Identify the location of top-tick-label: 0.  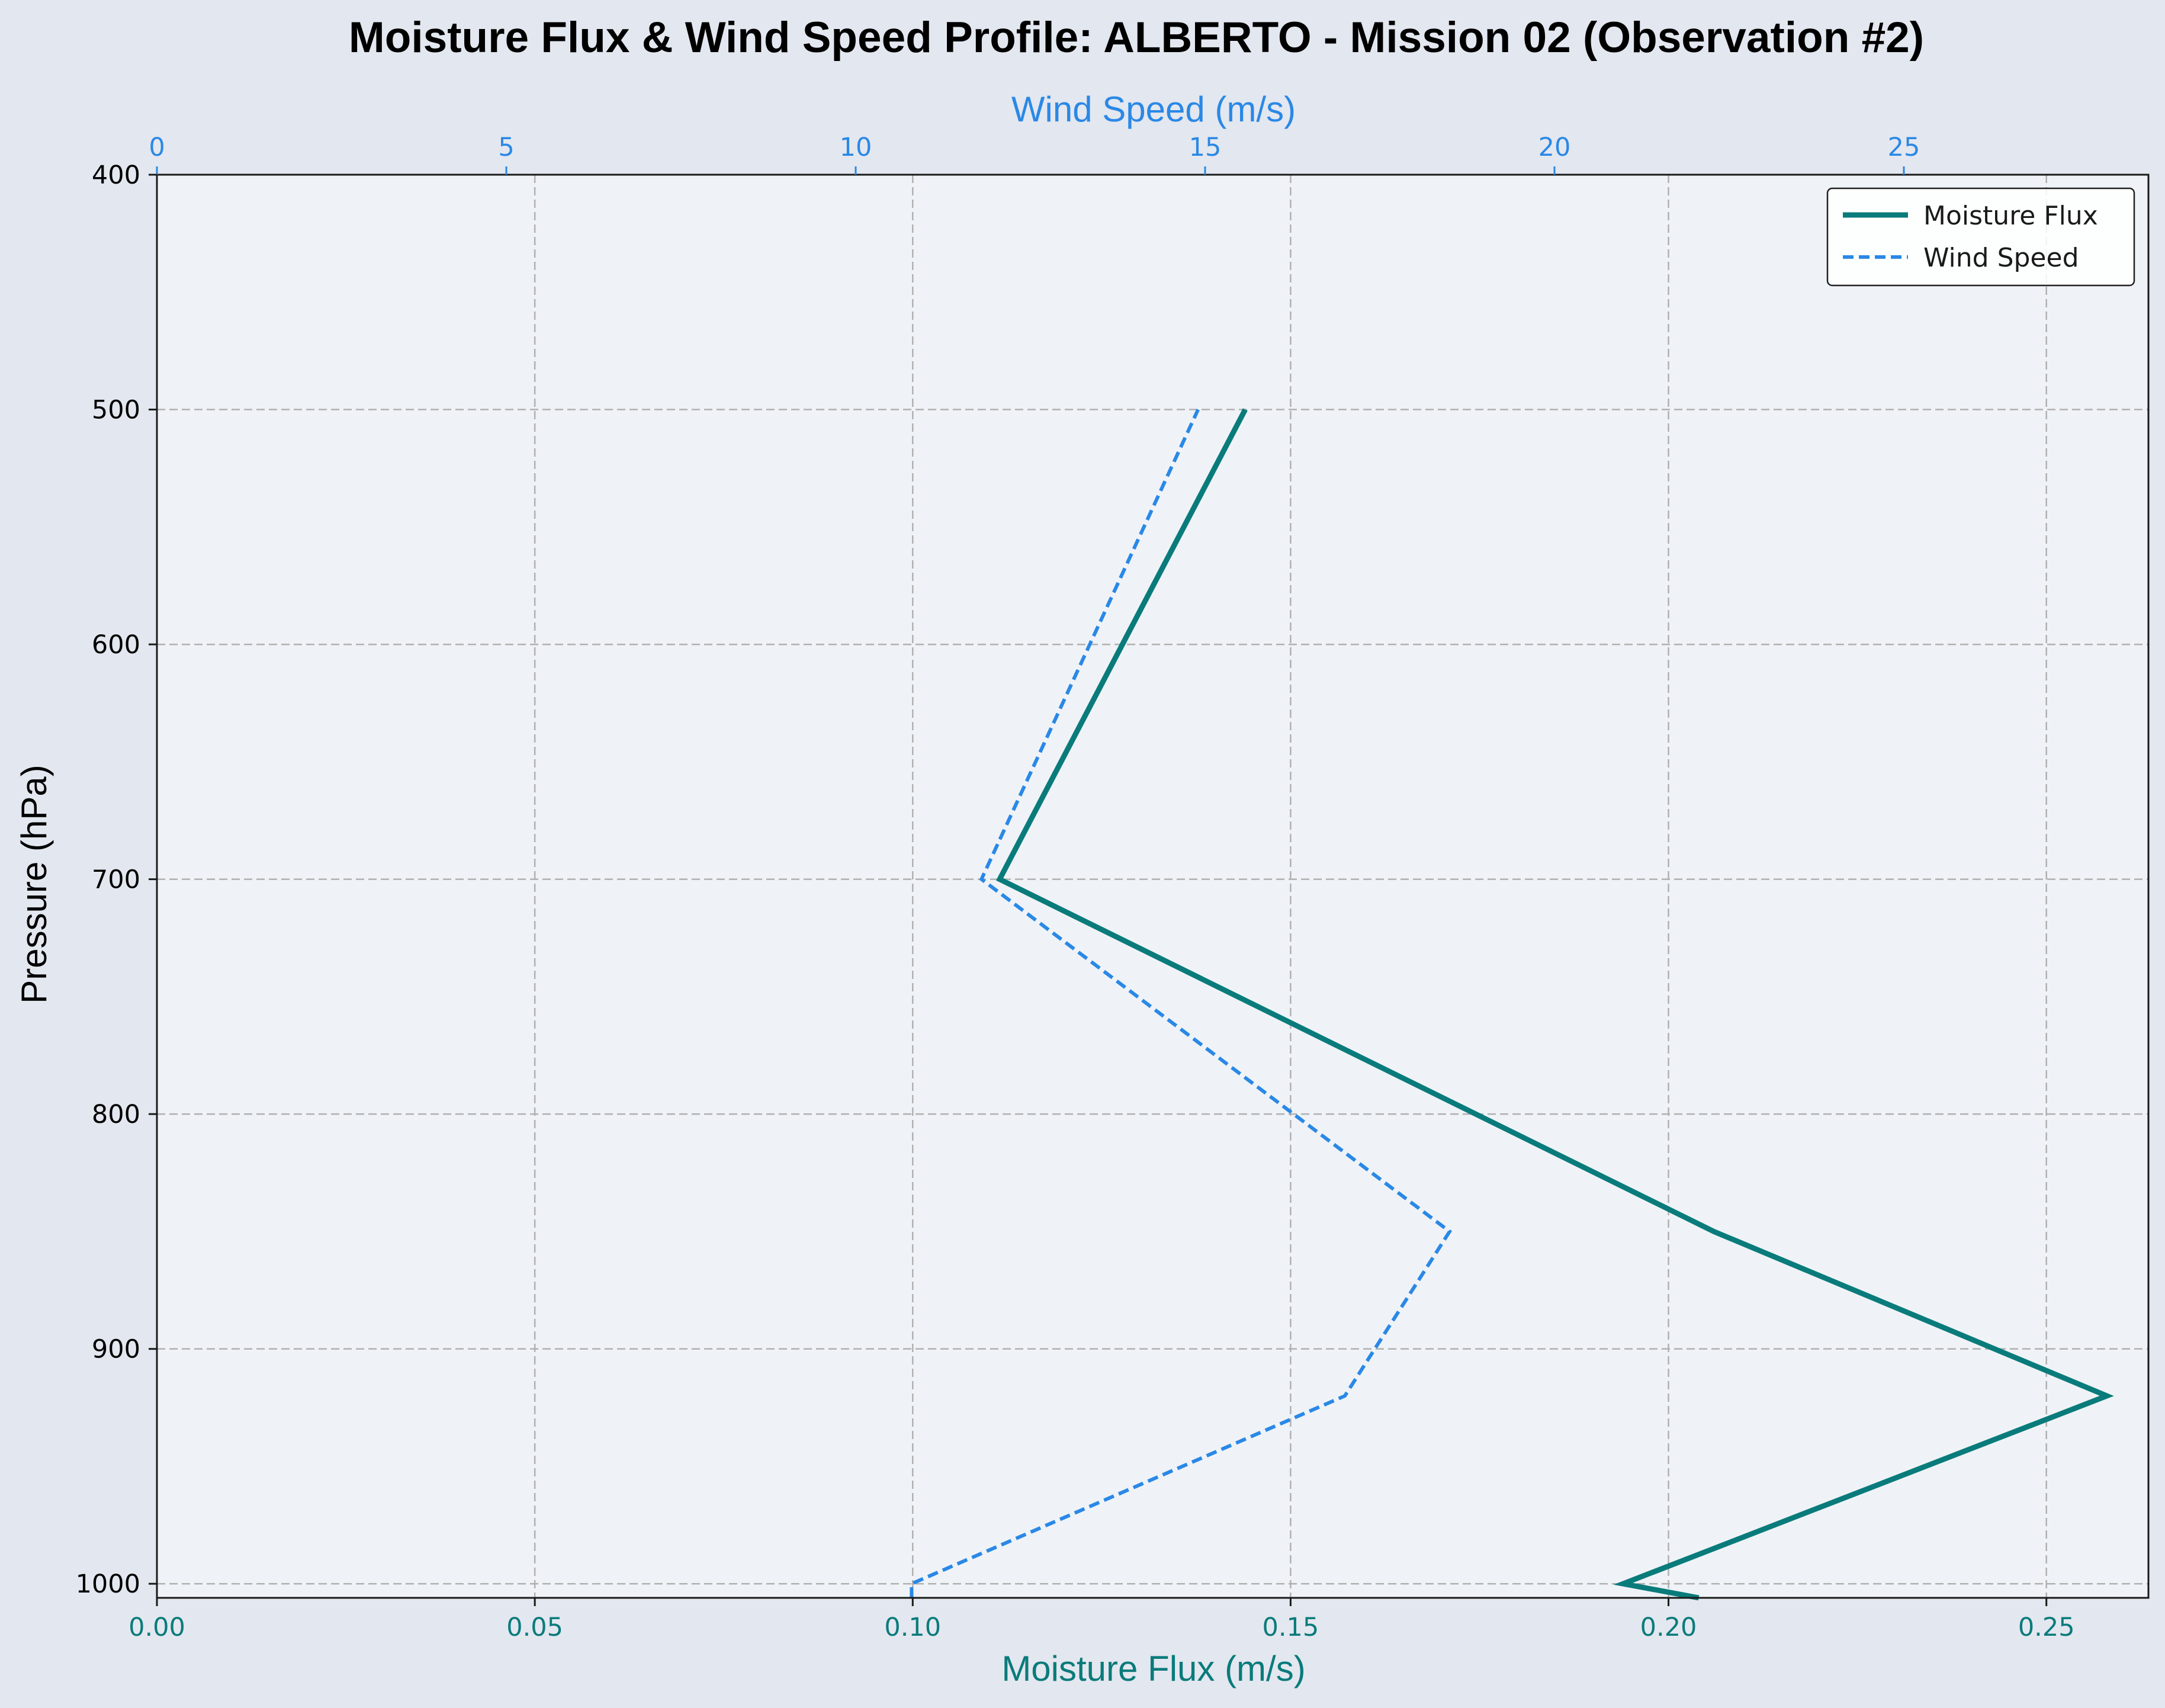
(157, 147).